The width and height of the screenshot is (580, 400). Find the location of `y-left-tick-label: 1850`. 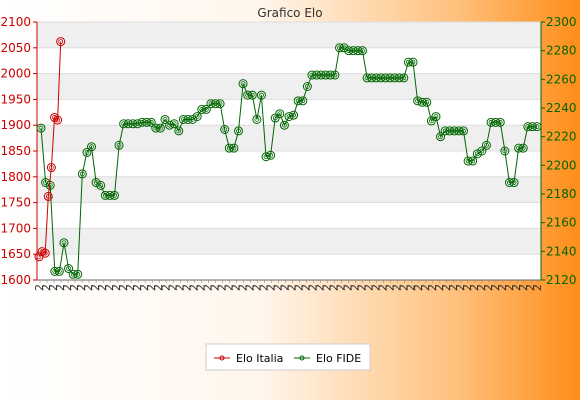

y-left-tick-label: 1850 is located at coordinates (15, 151).